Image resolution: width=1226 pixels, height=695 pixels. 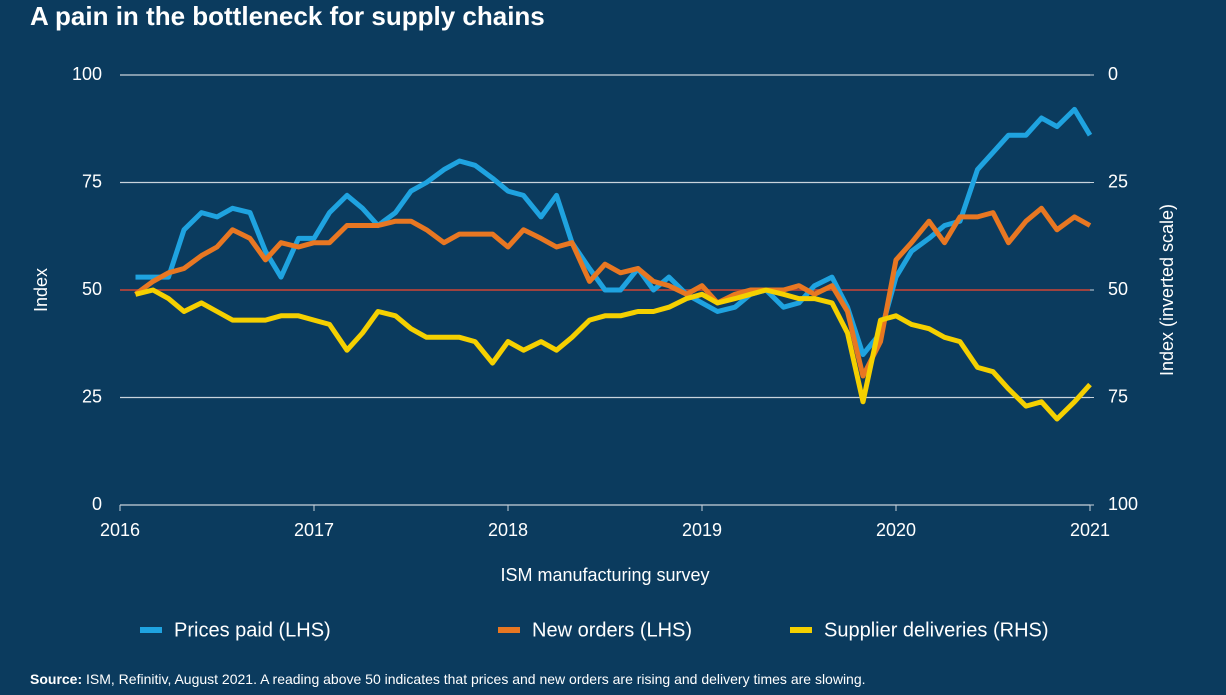 I want to click on y-tick-label: 75, so click(x=92, y=181).